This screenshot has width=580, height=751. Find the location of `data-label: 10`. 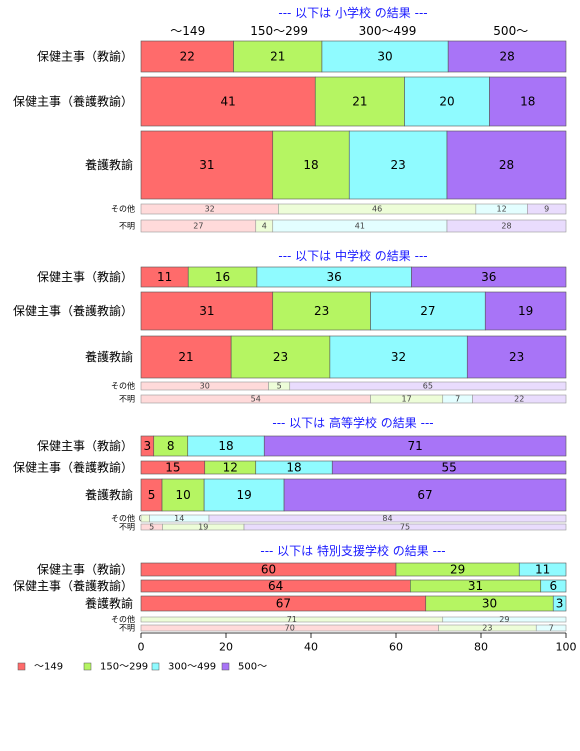

data-label: 10 is located at coordinates (182, 495).